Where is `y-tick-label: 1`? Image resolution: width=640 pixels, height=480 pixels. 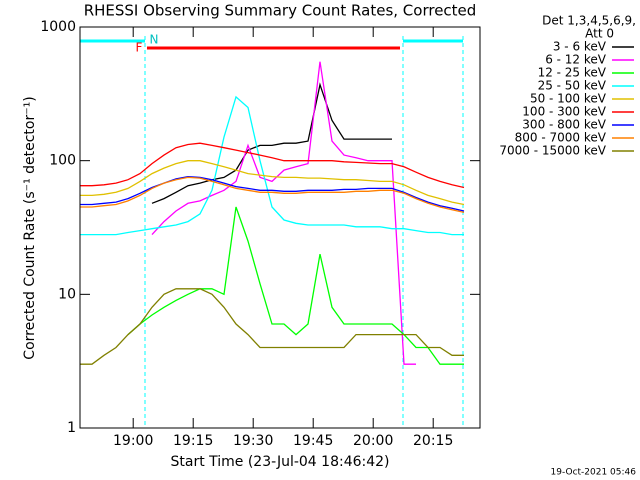
y-tick-label: 1 is located at coordinates (71, 428).